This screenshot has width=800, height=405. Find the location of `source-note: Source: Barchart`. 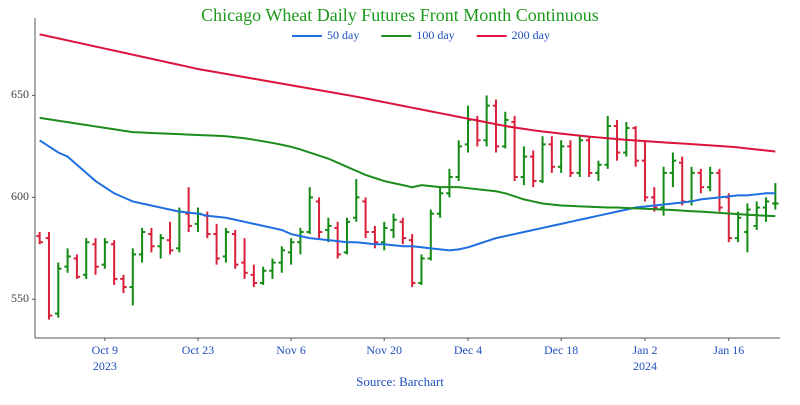

source-note: Source: Barchart is located at coordinates (400, 381).